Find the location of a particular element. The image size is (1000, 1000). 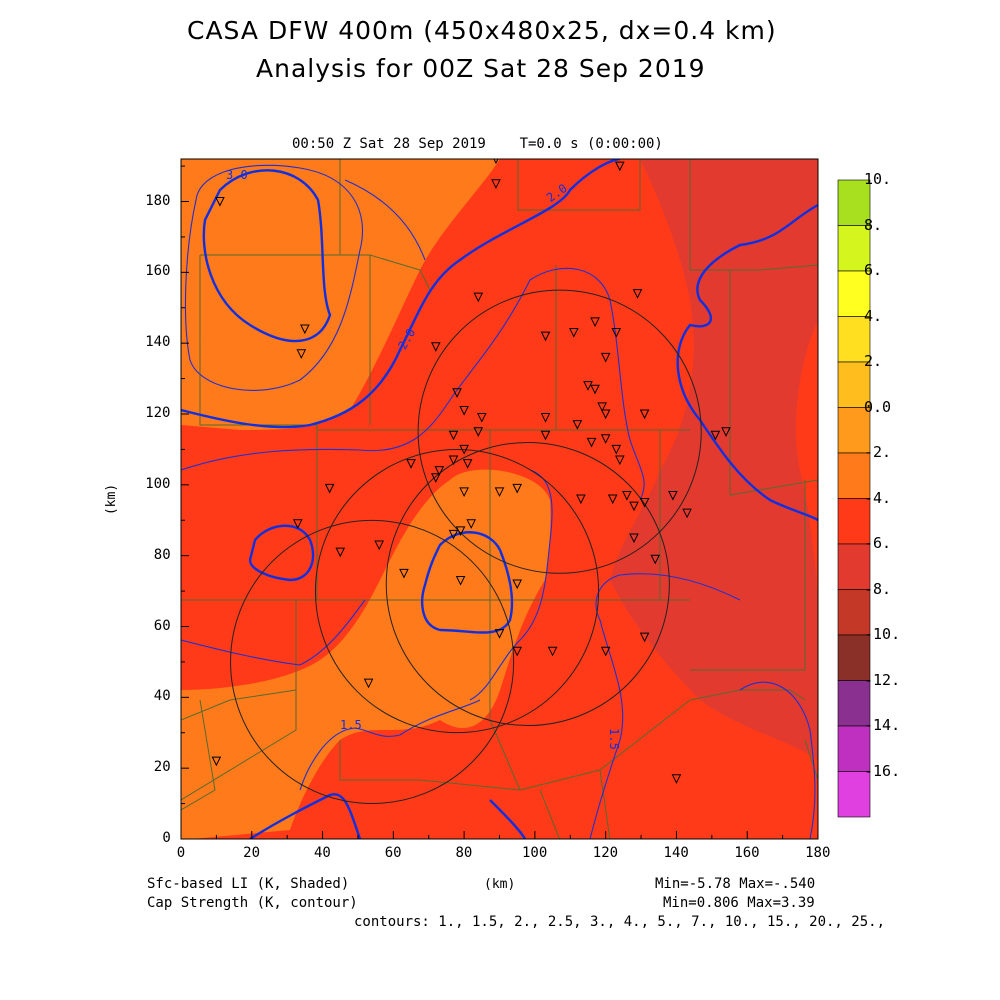

x-tick-label: 0 is located at coordinates (181, 853).